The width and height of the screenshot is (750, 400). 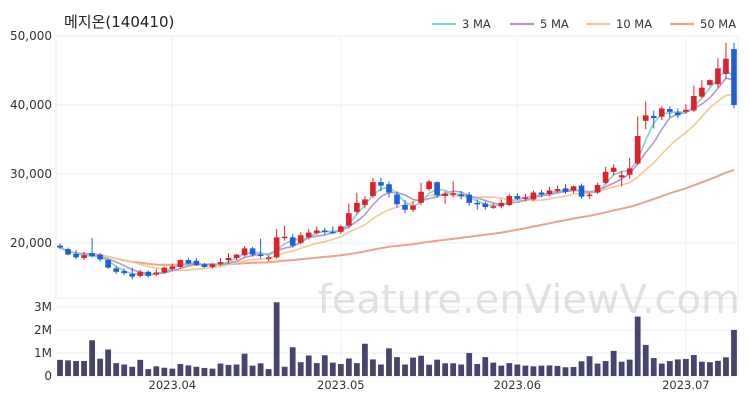 I want to click on legend-item: 3 MA, so click(x=461, y=24).